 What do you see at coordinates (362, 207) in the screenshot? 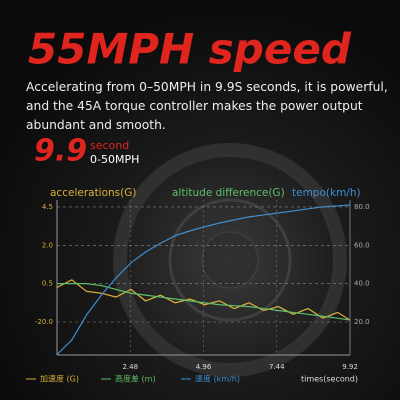
I see `y2-tick-label: 80.0` at bounding box center [362, 207].